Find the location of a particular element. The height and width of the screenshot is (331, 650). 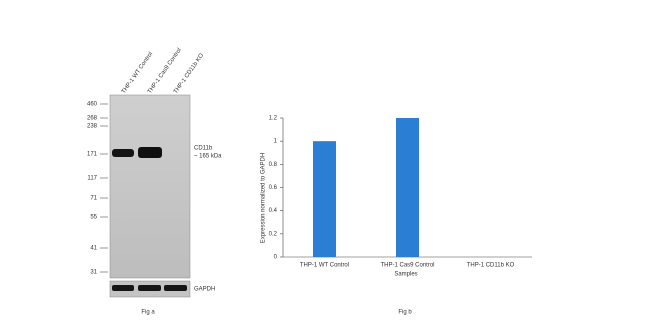

caption: Fig a is located at coordinates (148, 313).